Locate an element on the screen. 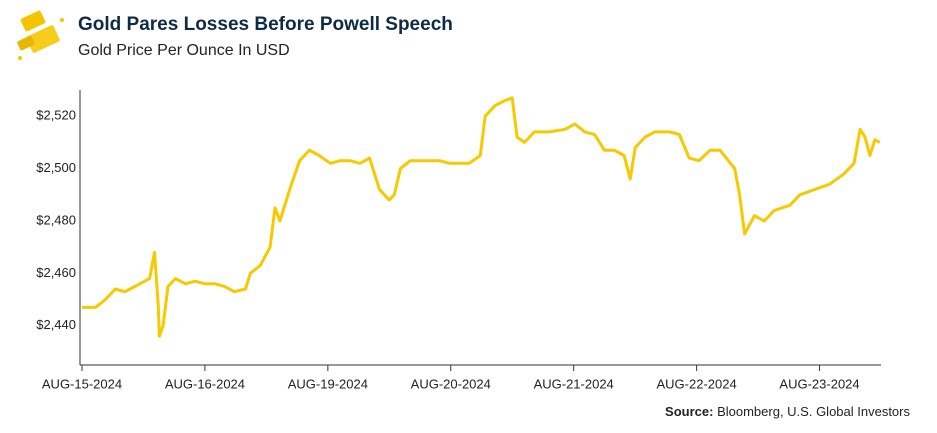 This screenshot has height=433, width=937. source: Source: Bloomberg, U.S. Global Investors is located at coordinates (787, 411).